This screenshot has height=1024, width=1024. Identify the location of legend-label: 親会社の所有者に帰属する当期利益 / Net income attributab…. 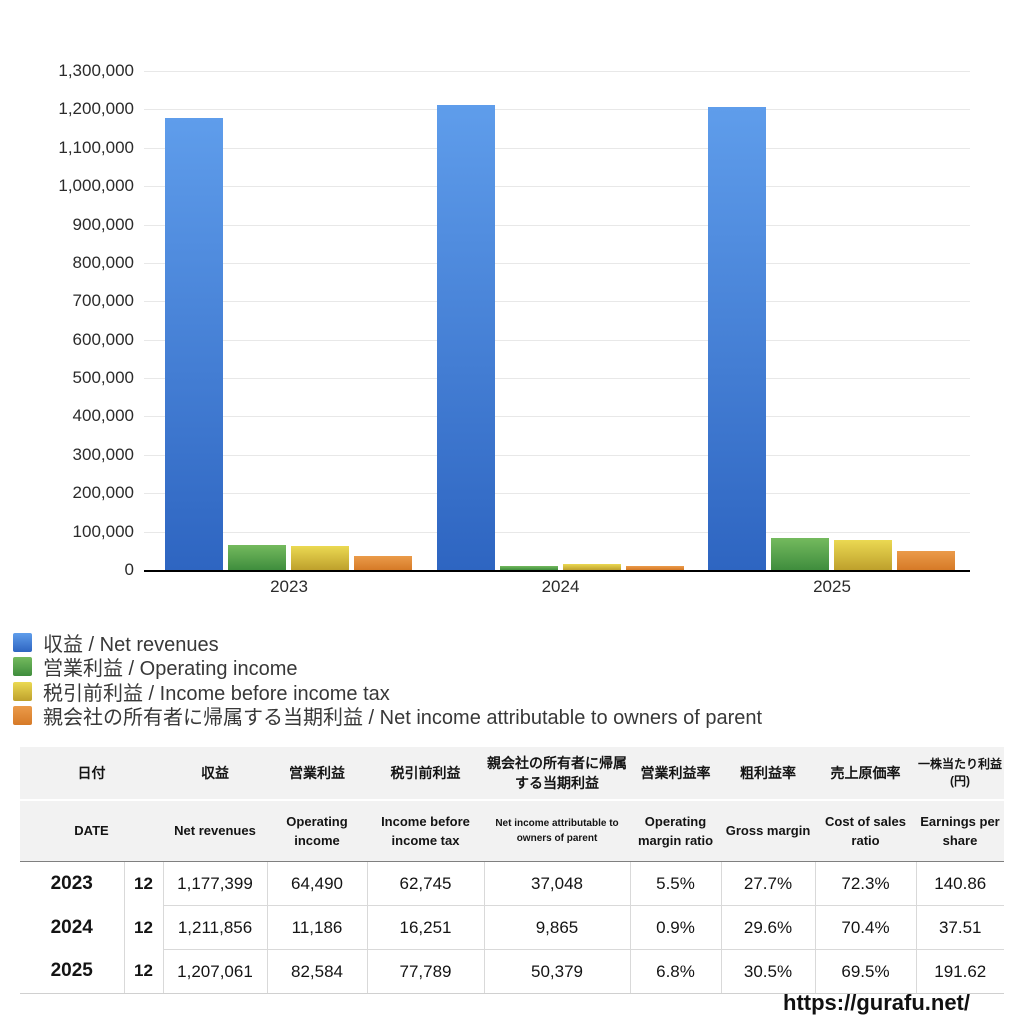
(403, 718).